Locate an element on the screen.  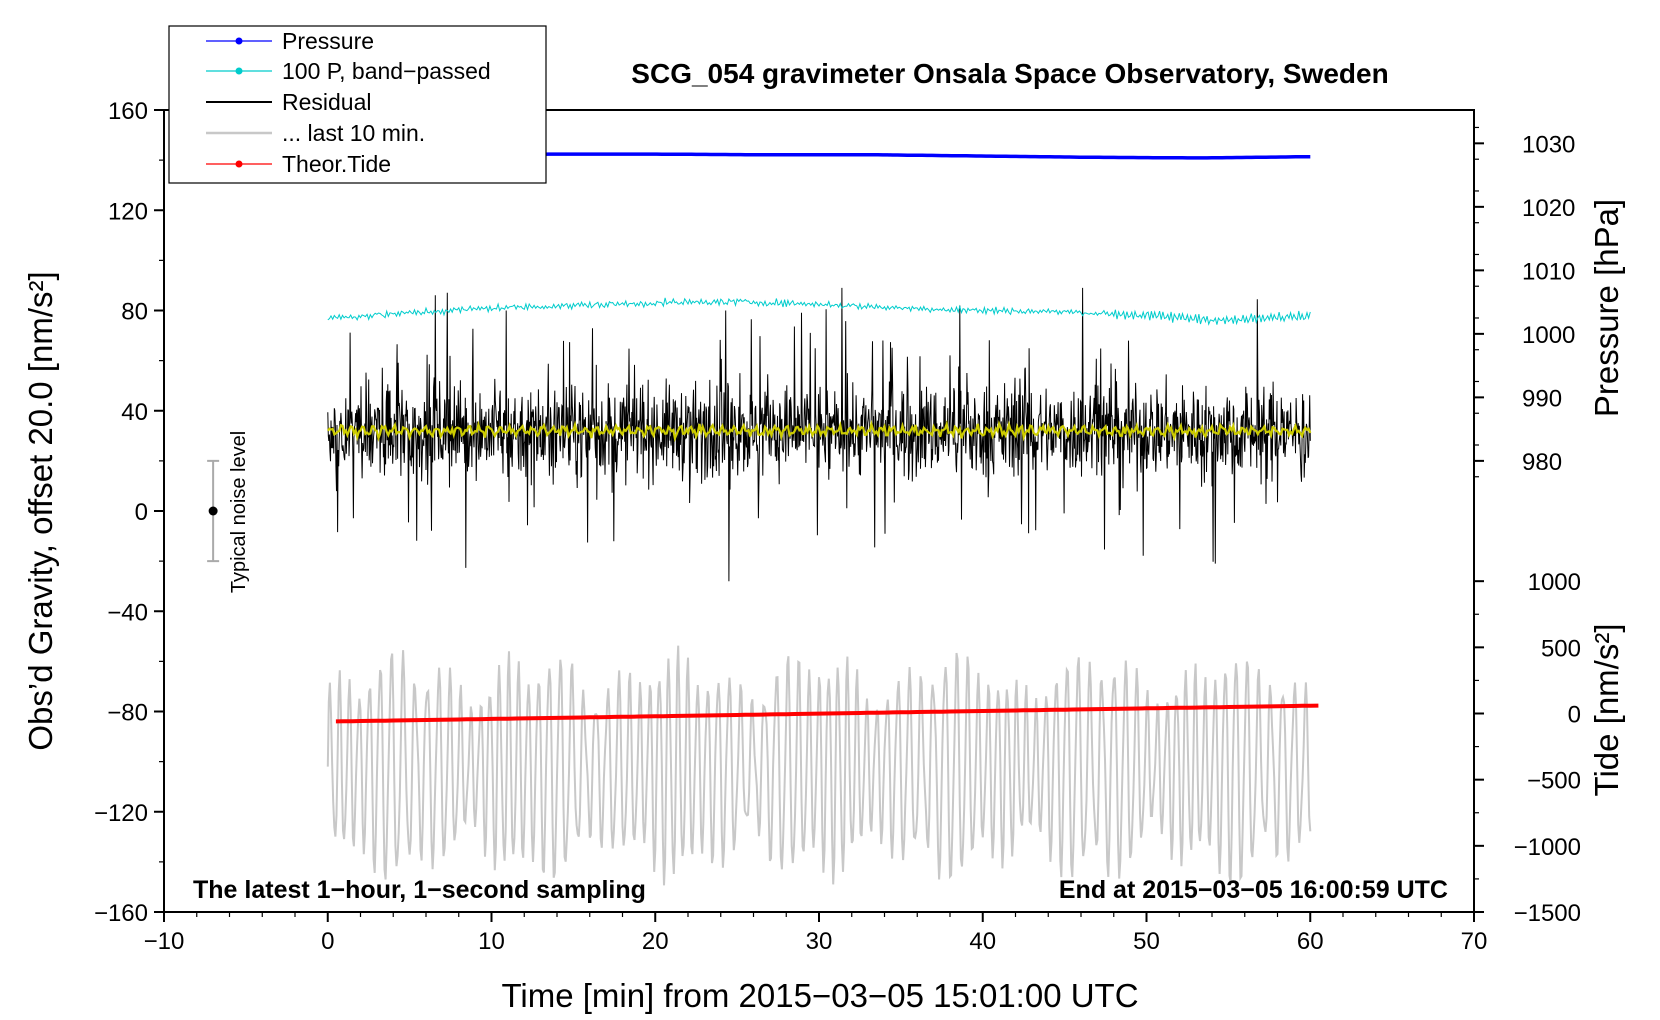
x-tick-label: 40 is located at coordinates (982, 941).